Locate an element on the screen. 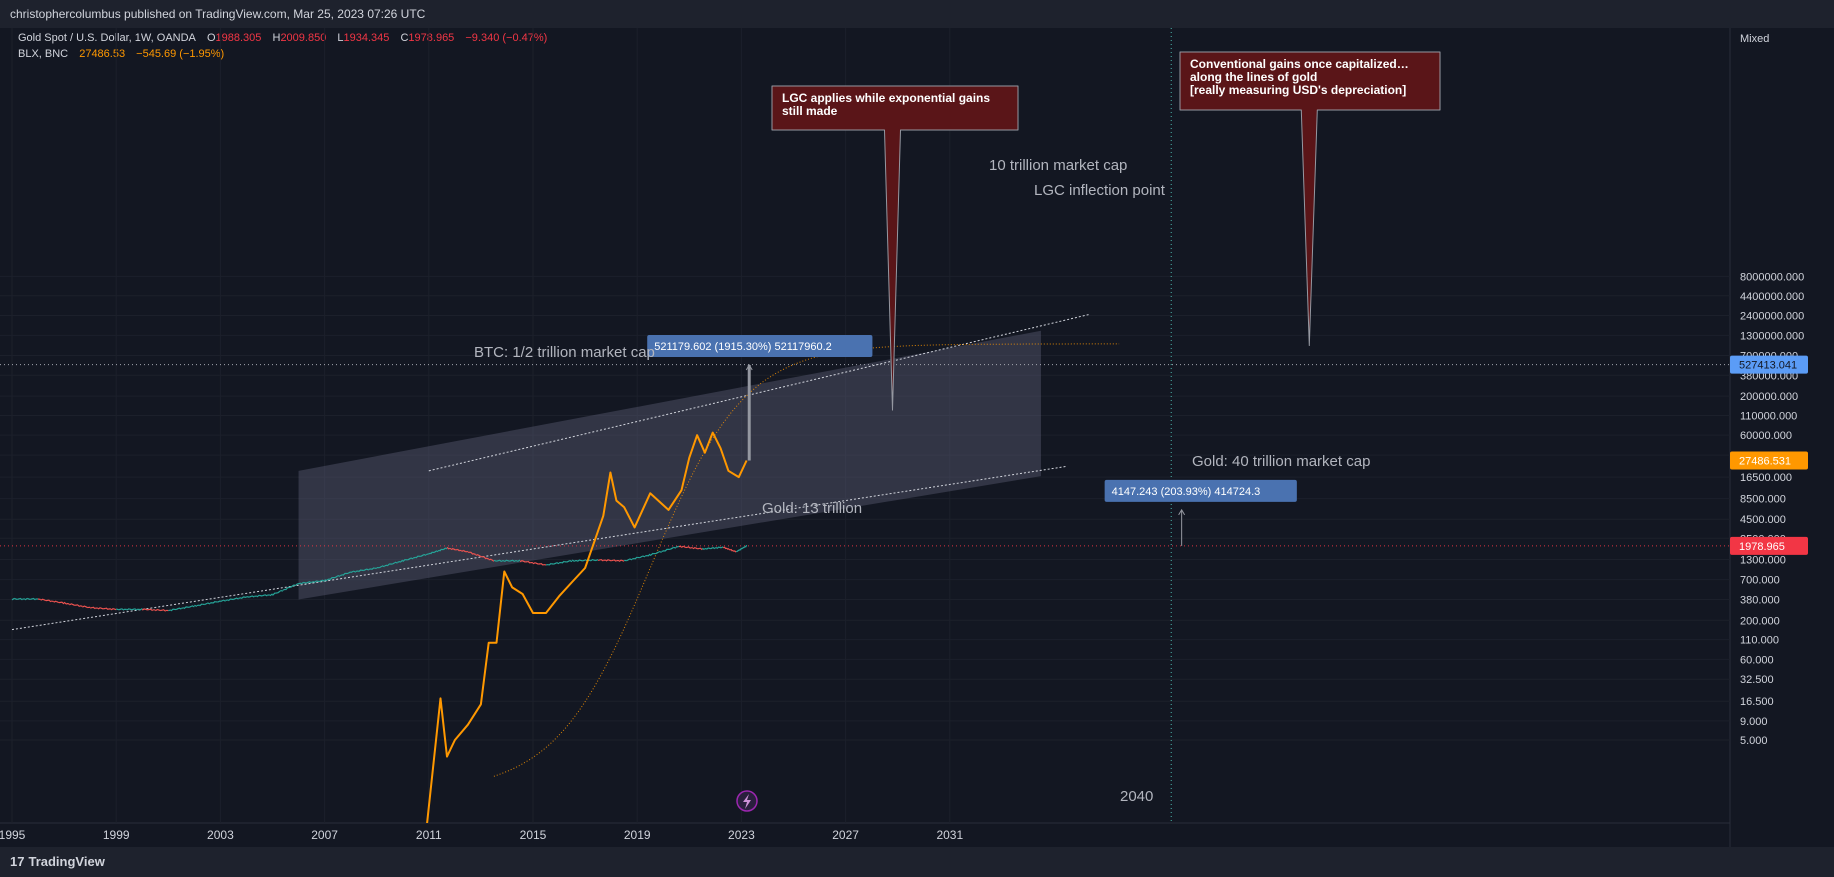 The height and width of the screenshot is (877, 1834). legend-open-value: 1988.305 is located at coordinates (238, 38).